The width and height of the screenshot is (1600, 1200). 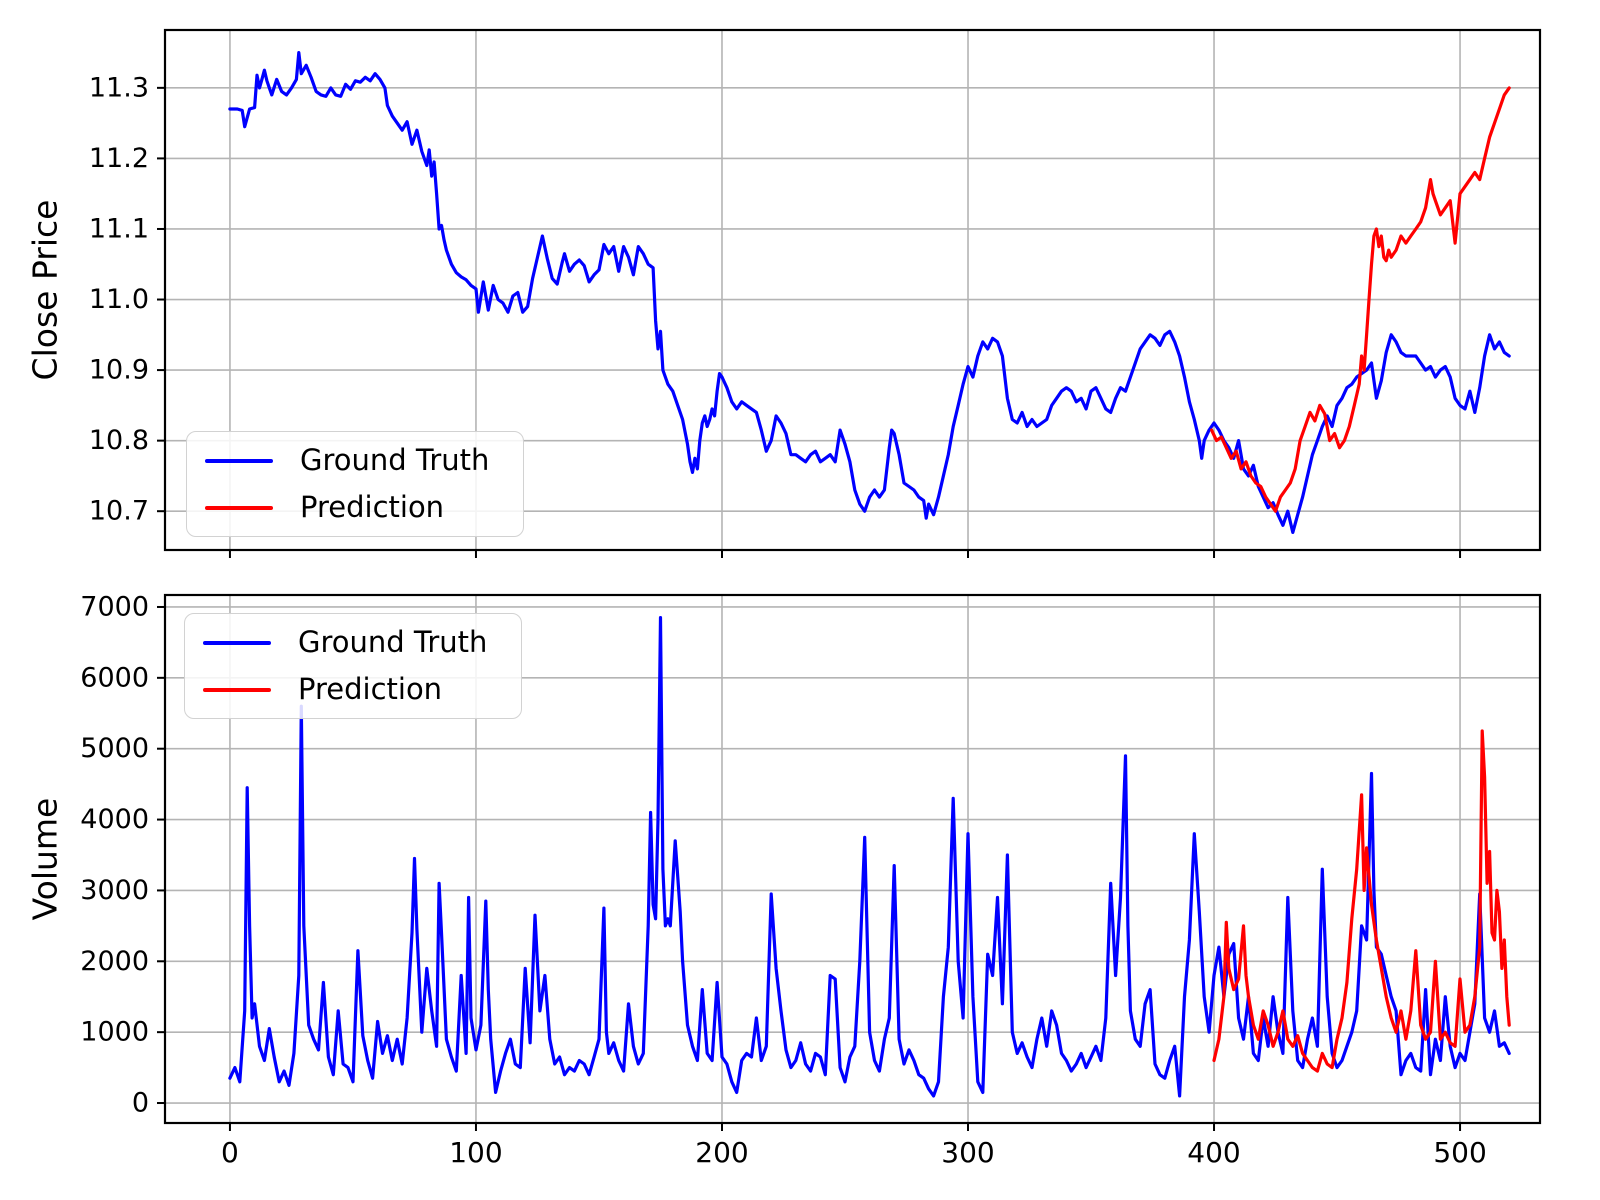 I want to click on y-tick-label: 6000, so click(x=114, y=677).